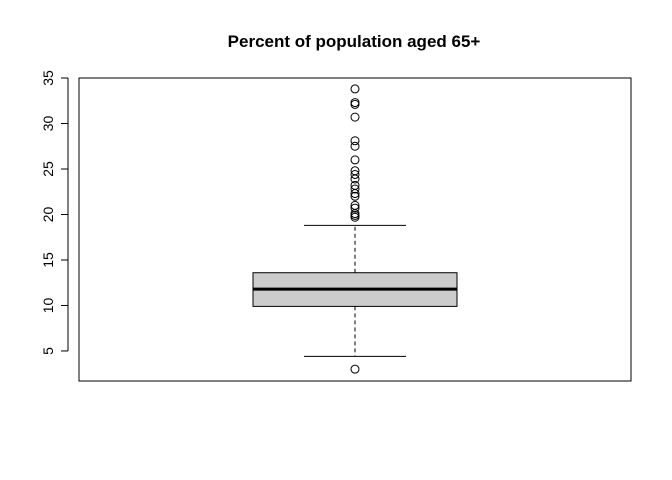 This screenshot has width=672, height=480. What do you see at coordinates (354, 41) in the screenshot?
I see `chart-title: Percent of population aged 65+` at bounding box center [354, 41].